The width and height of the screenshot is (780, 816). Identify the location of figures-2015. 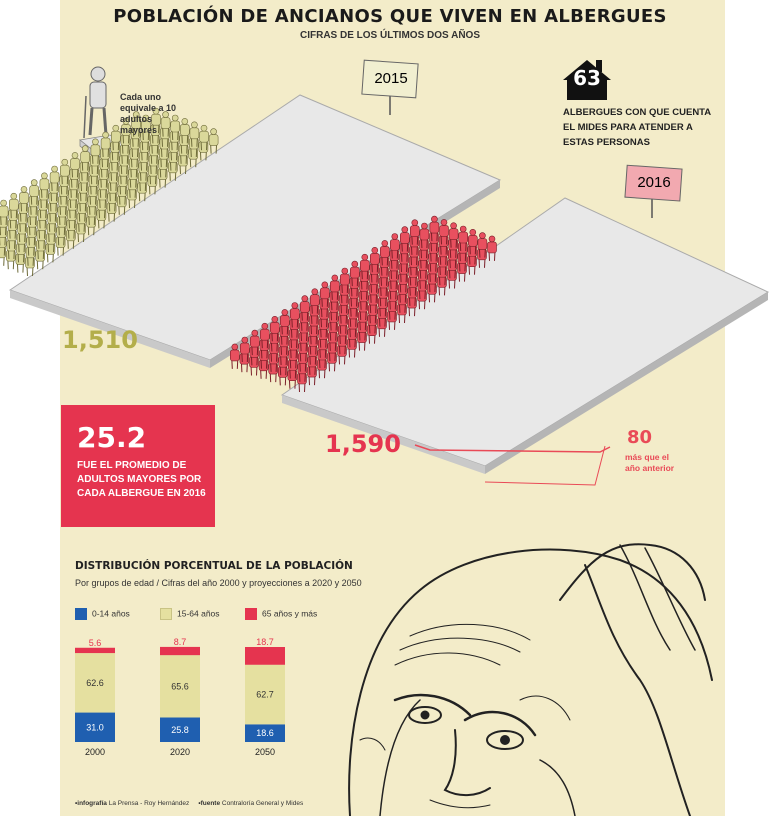
(109, 192).